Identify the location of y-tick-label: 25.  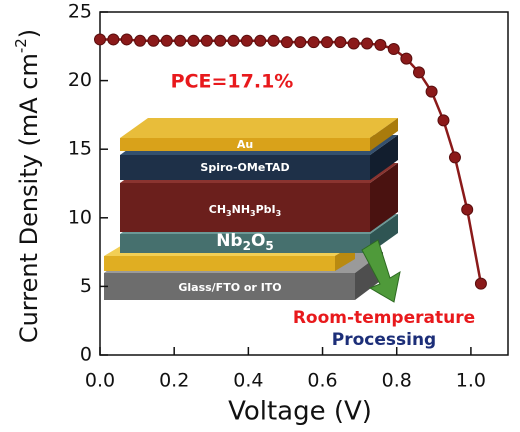
(80, 12).